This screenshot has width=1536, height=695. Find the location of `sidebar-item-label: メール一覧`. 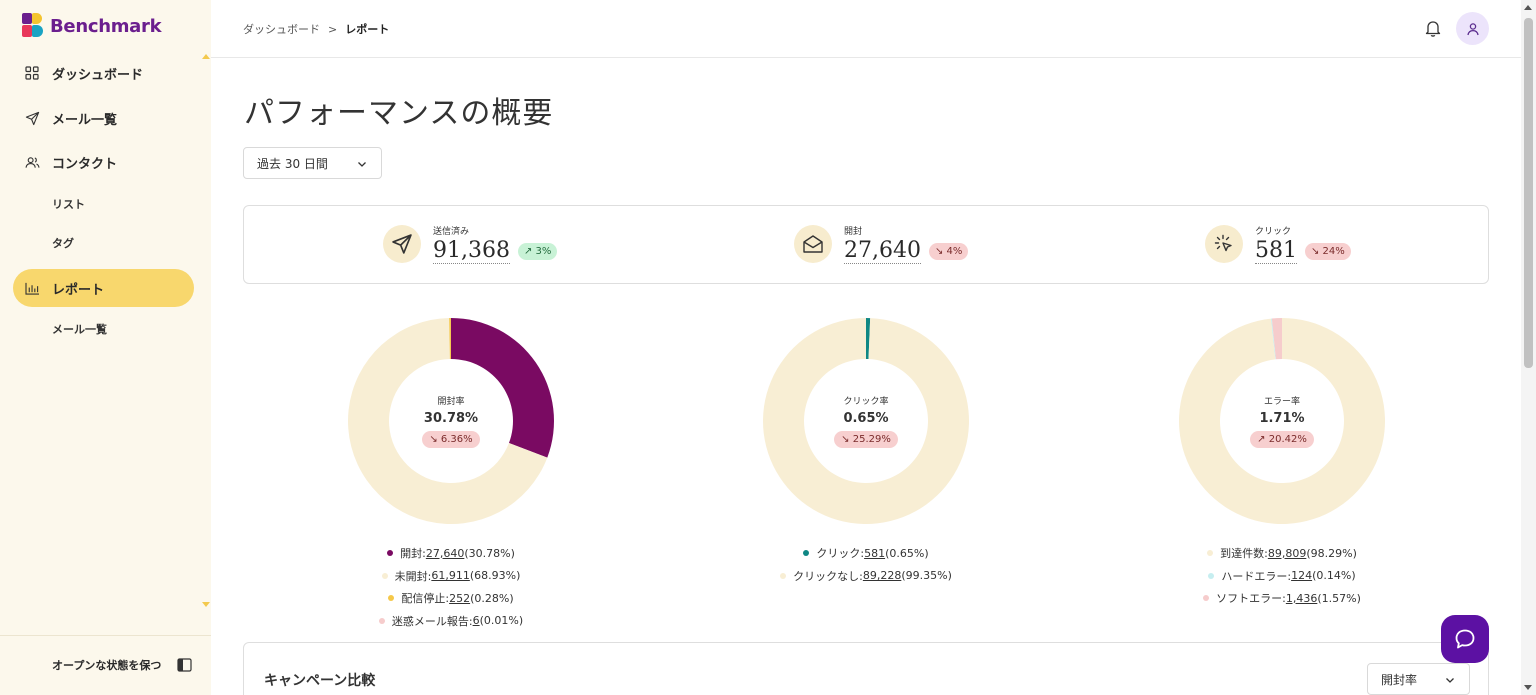

sidebar-item-label: メール一覧 is located at coordinates (85, 120).